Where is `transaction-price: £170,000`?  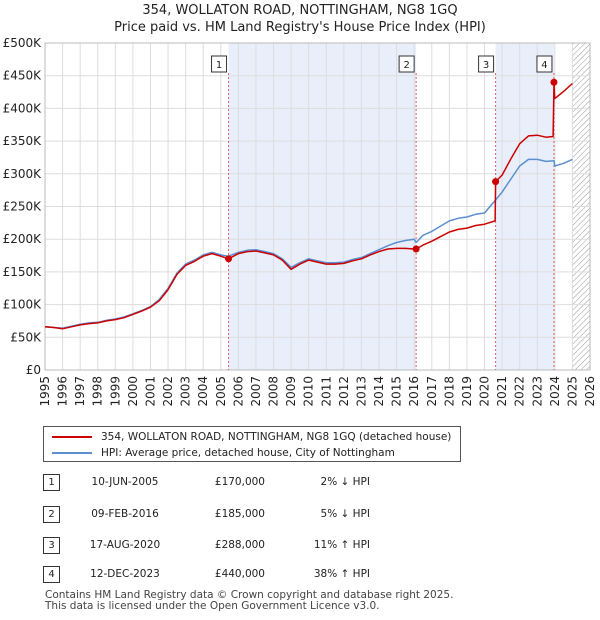
transaction-price: £170,000 is located at coordinates (239, 482).